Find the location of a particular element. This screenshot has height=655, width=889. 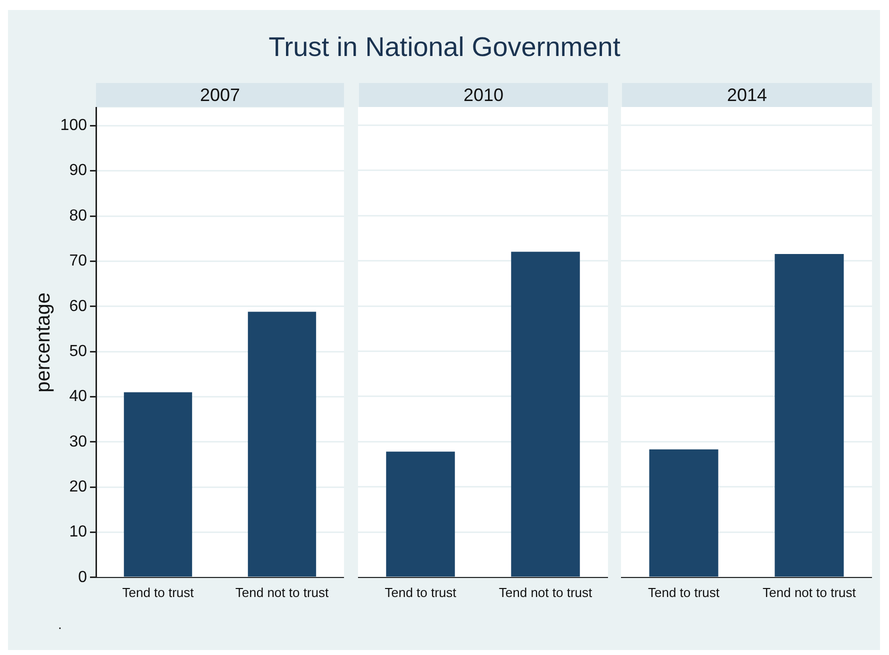

chart-subtitle: 2007 is located at coordinates (220, 95).